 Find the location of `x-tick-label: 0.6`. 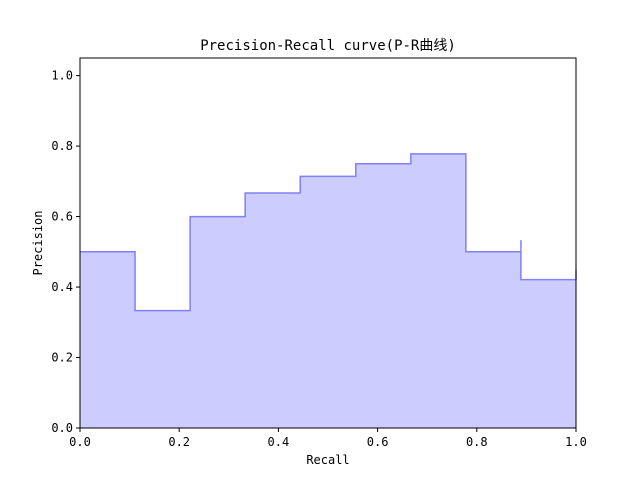

x-tick-label: 0.6 is located at coordinates (378, 442).